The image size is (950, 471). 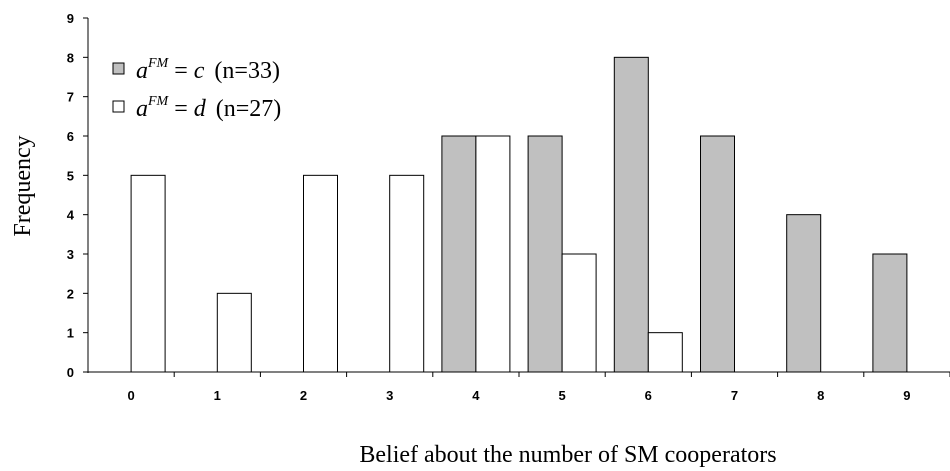 I want to click on x-tick-labels: 0 1 2 3 4 5 6 7 8 9, so click(x=518, y=395).